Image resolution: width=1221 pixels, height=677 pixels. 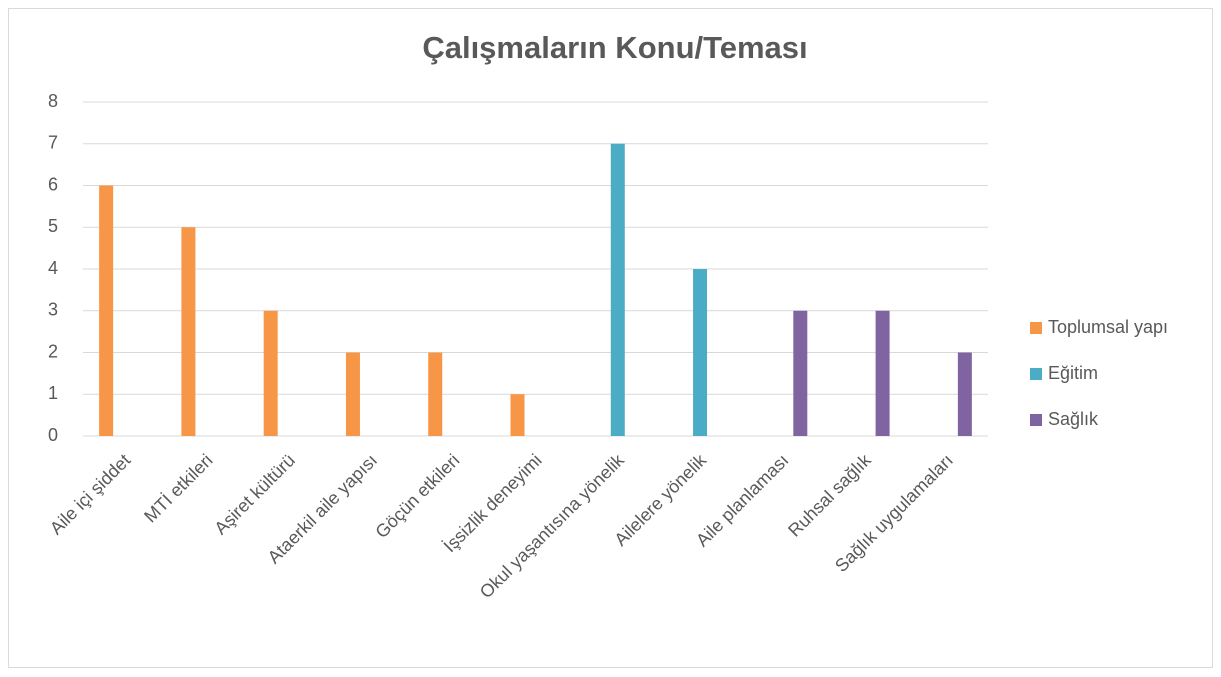 I want to click on y-tick-label: 4, so click(x=53, y=268).